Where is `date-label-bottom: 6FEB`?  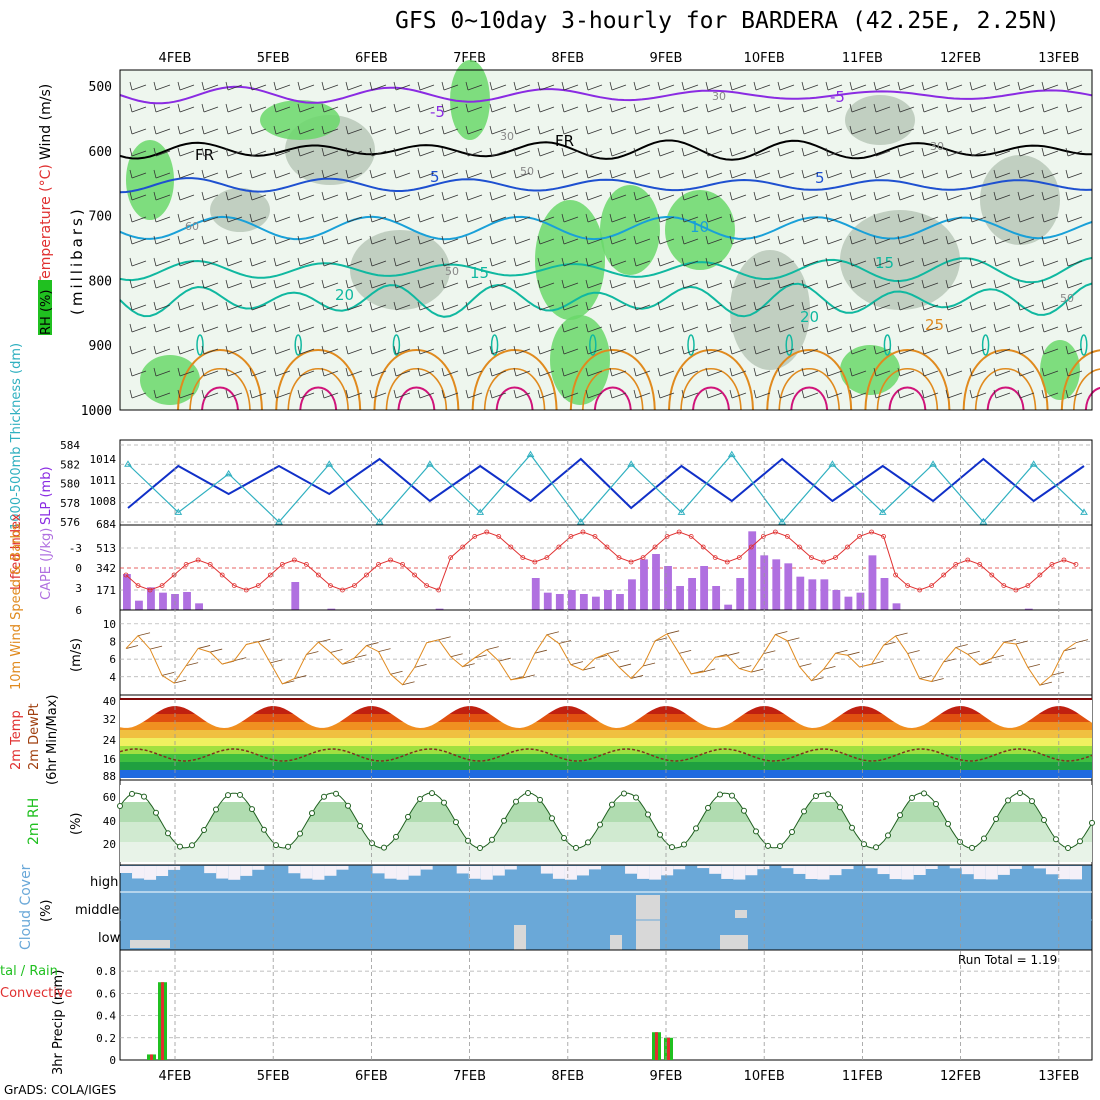 date-label-bottom: 6FEB is located at coordinates (371, 1076).